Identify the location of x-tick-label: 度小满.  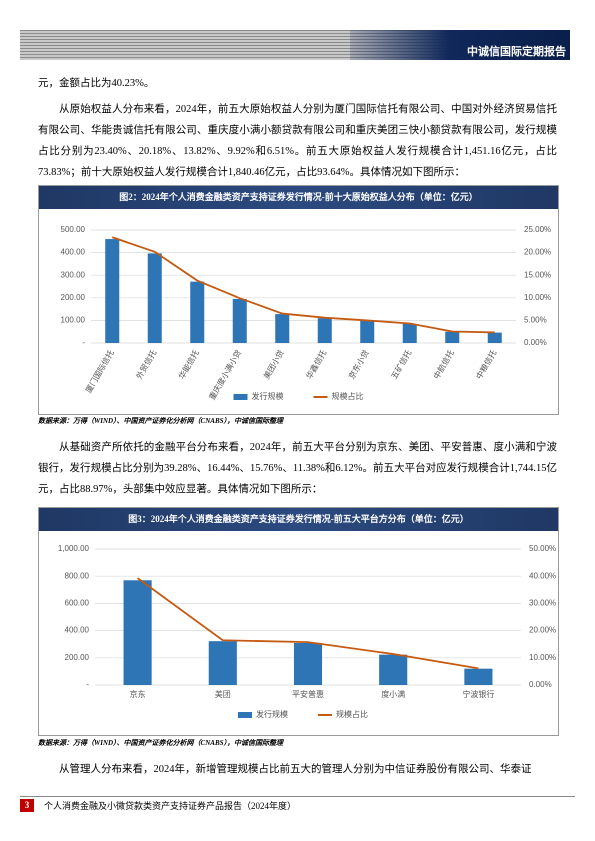
(393, 694).